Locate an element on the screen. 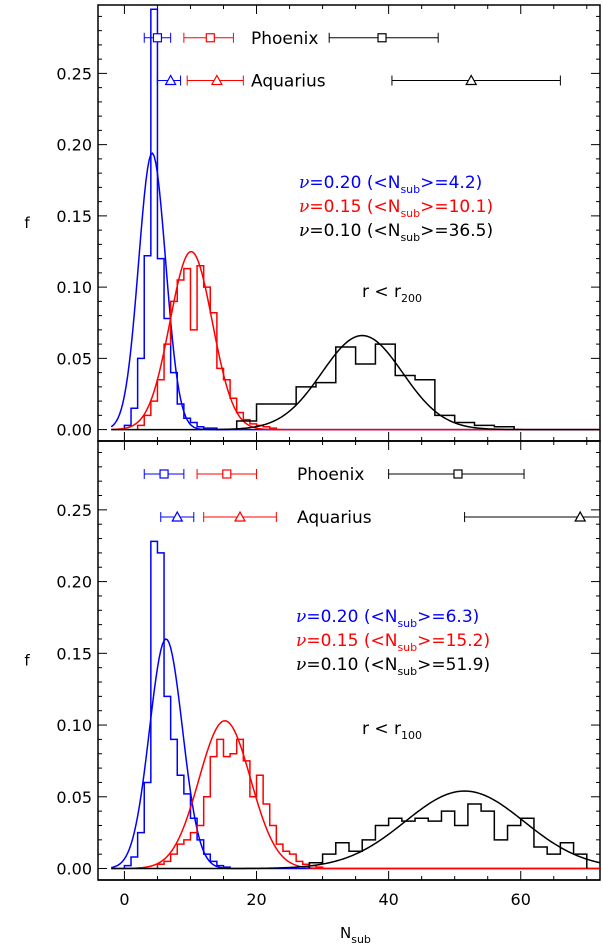 Image resolution: width=603 pixels, height=945 pixels. region-label-sub: 100 is located at coordinates (411, 735).